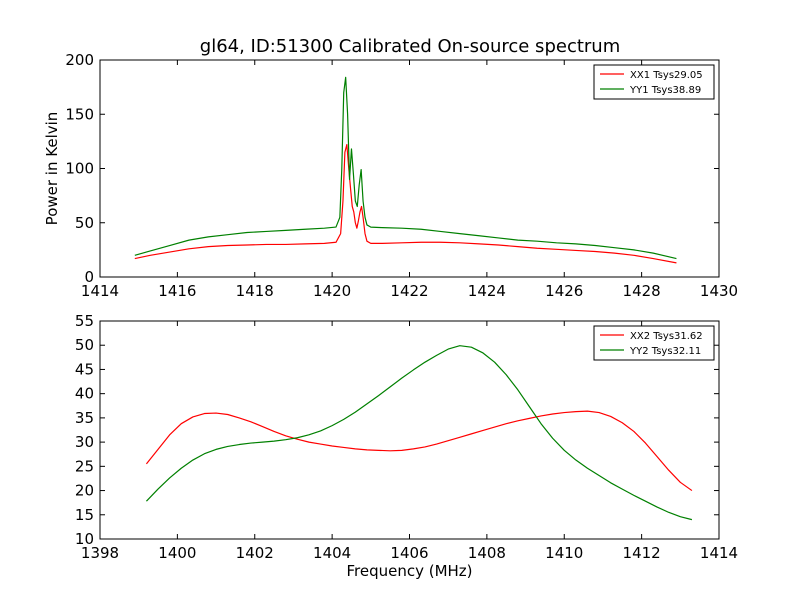 The width and height of the screenshot is (800, 604). I want to click on x-tick-label: 1424, so click(487, 291).